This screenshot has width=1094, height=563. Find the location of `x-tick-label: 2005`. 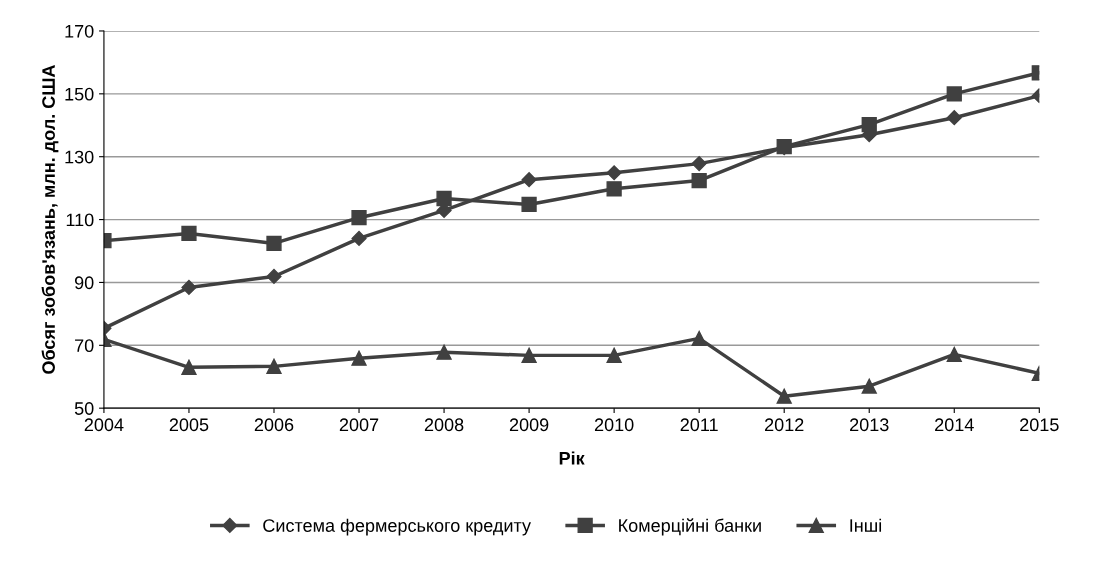

x-tick-label: 2005 is located at coordinates (189, 425).